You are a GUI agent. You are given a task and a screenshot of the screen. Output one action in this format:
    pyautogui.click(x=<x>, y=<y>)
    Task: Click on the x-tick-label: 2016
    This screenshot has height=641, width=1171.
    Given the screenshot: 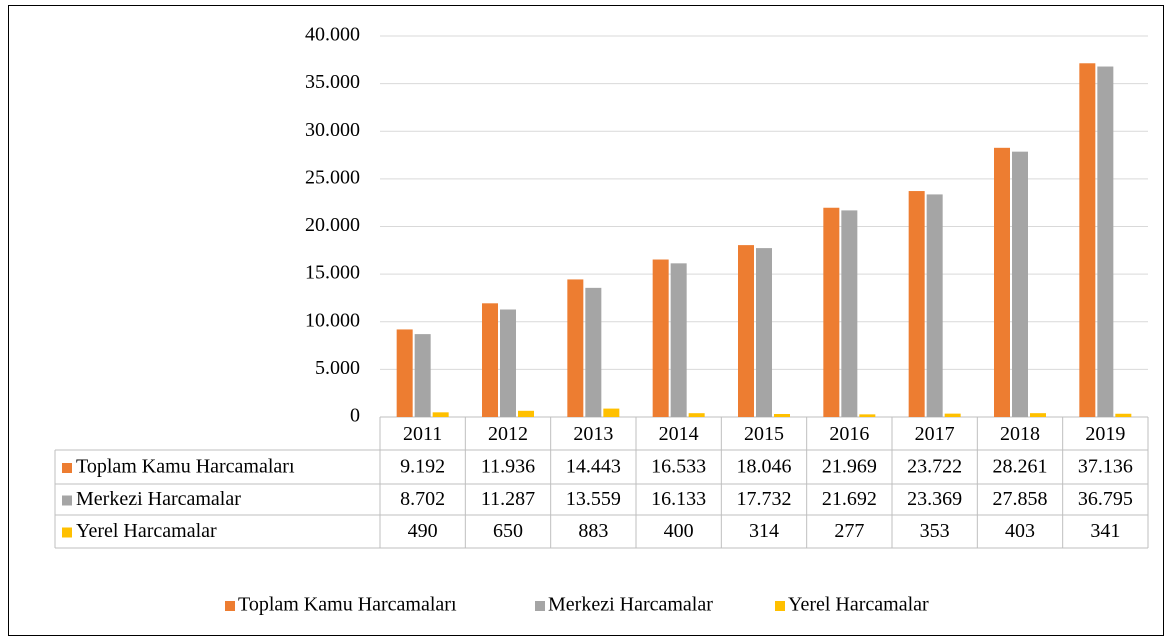 What is the action you would take?
    pyautogui.click(x=849, y=434)
    